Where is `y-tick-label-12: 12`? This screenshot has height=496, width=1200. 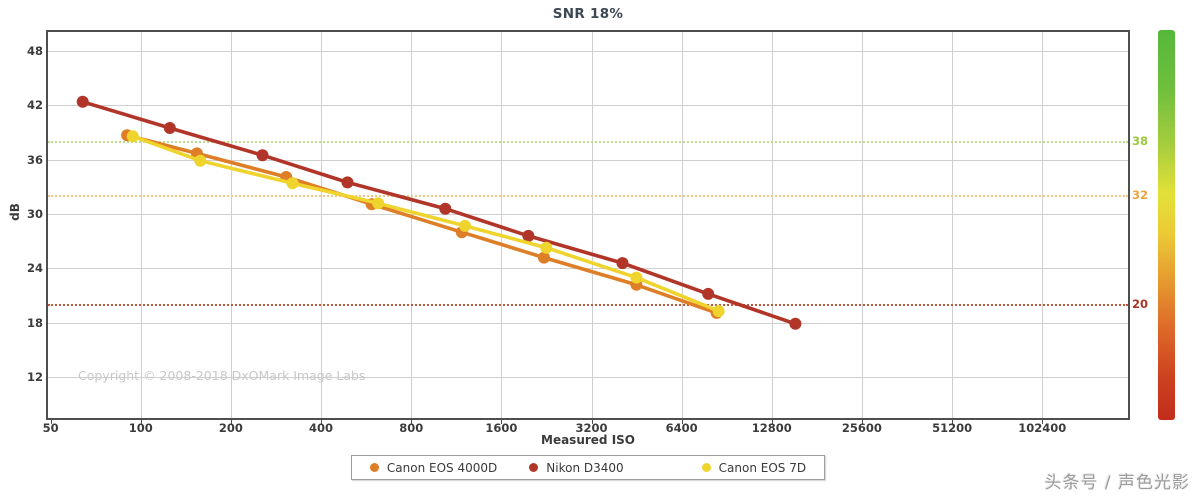 y-tick-label-12: 12 is located at coordinates (34, 377).